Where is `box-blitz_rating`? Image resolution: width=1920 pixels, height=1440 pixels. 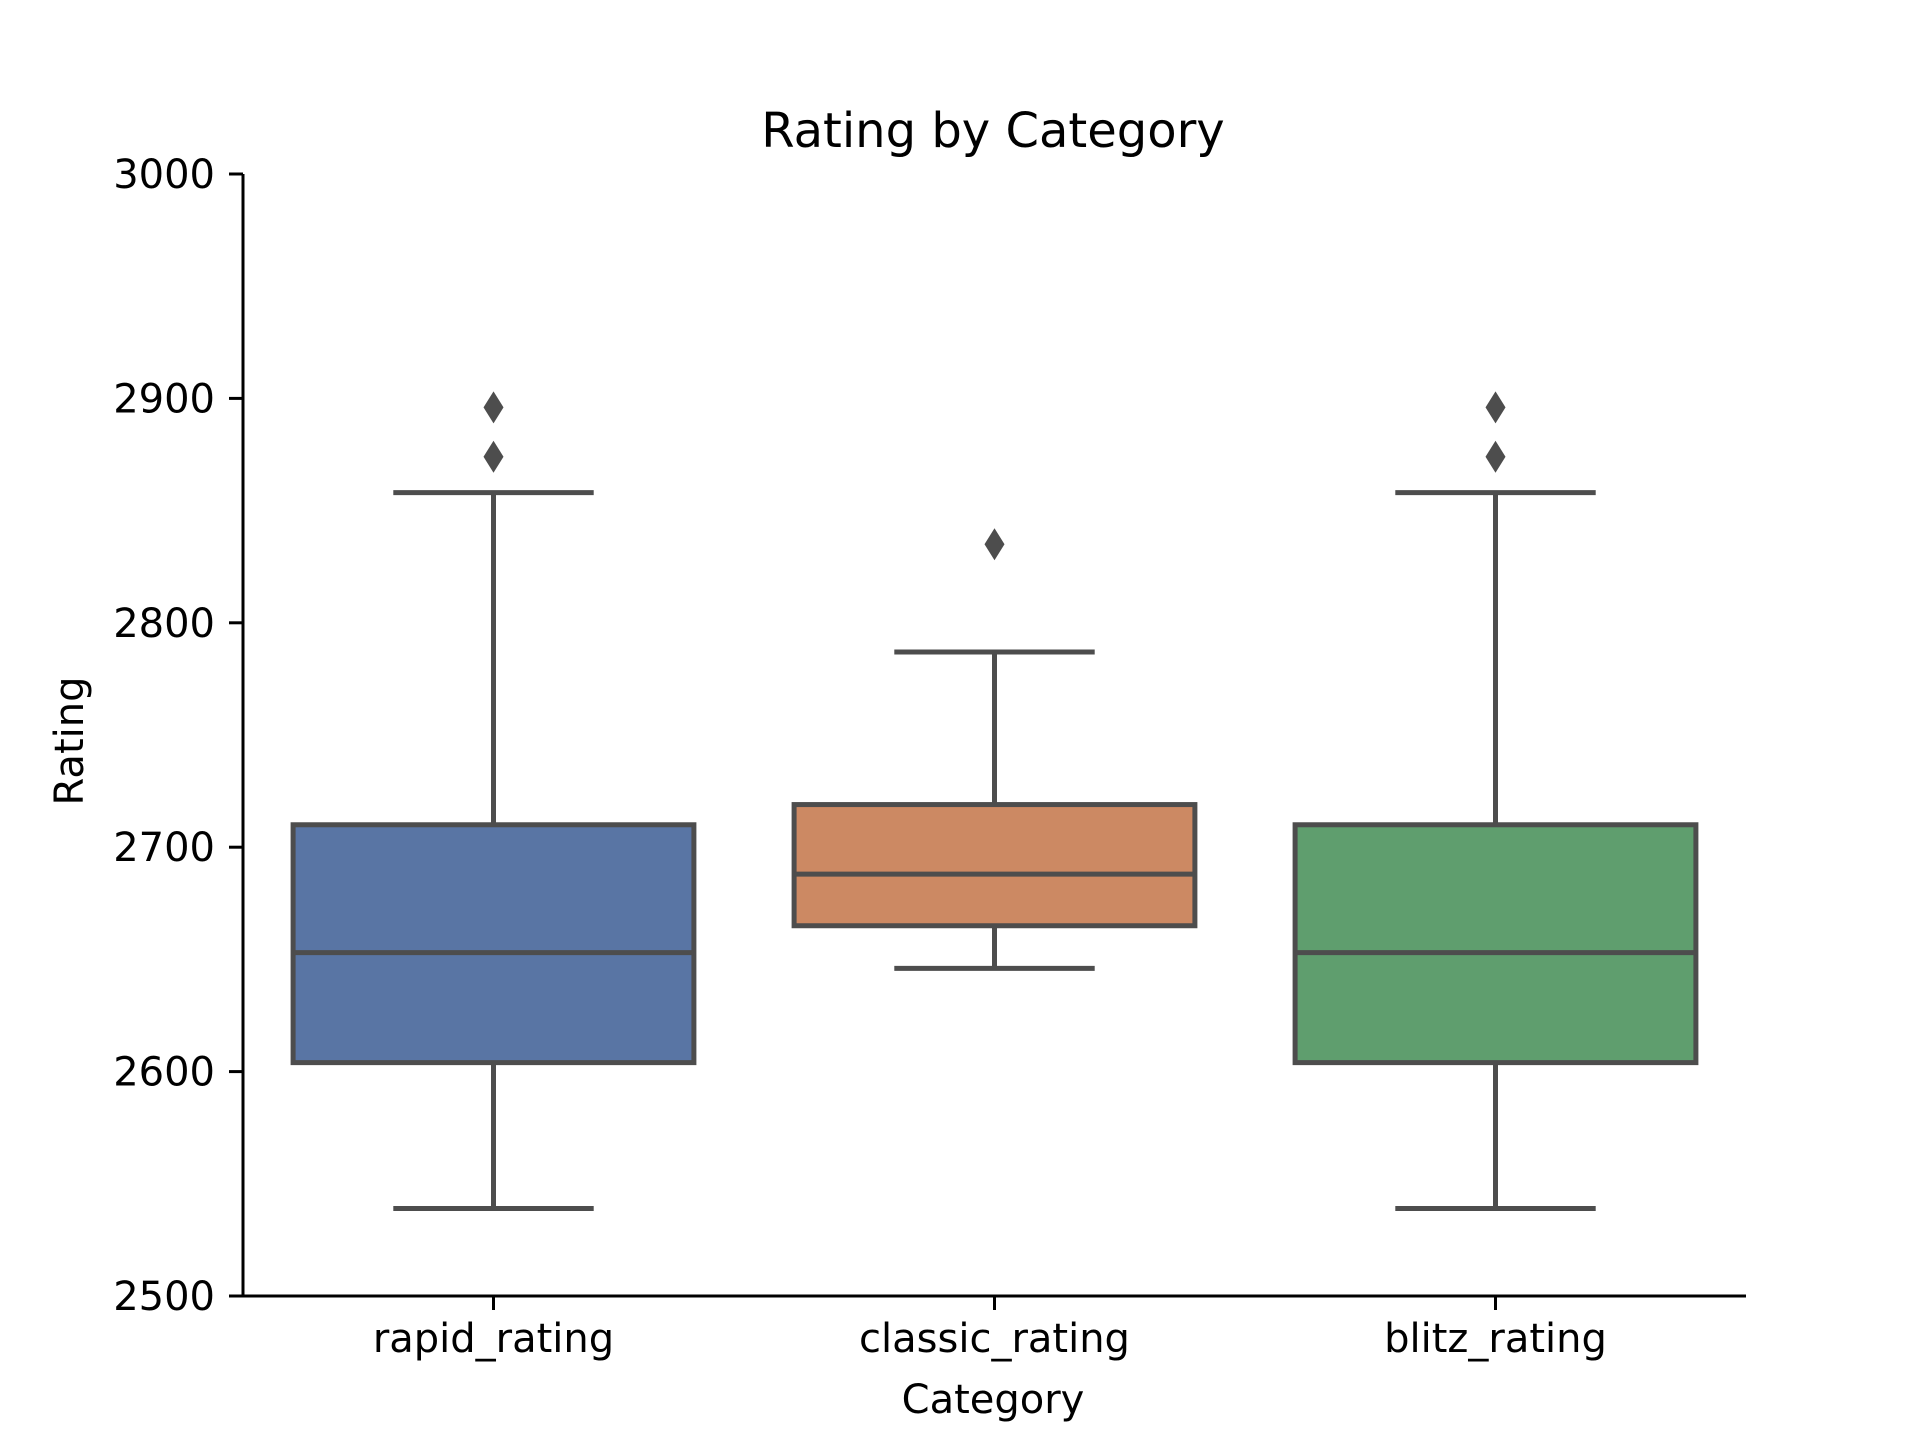
box-blitz_rating is located at coordinates (1495, 801).